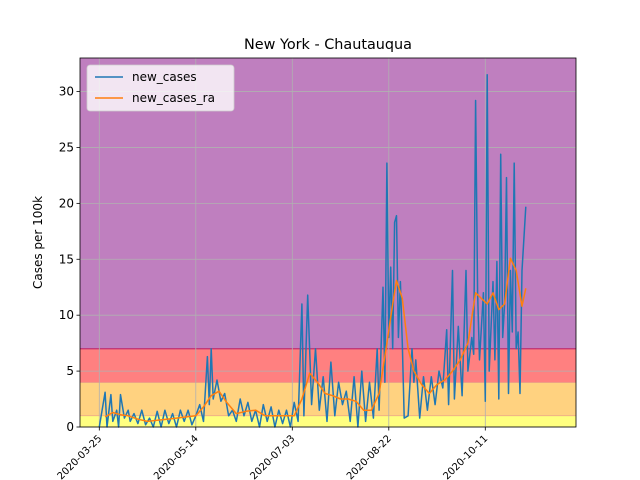 The height and width of the screenshot is (480, 640). I want to click on y-tick-label: 5, so click(70, 371).